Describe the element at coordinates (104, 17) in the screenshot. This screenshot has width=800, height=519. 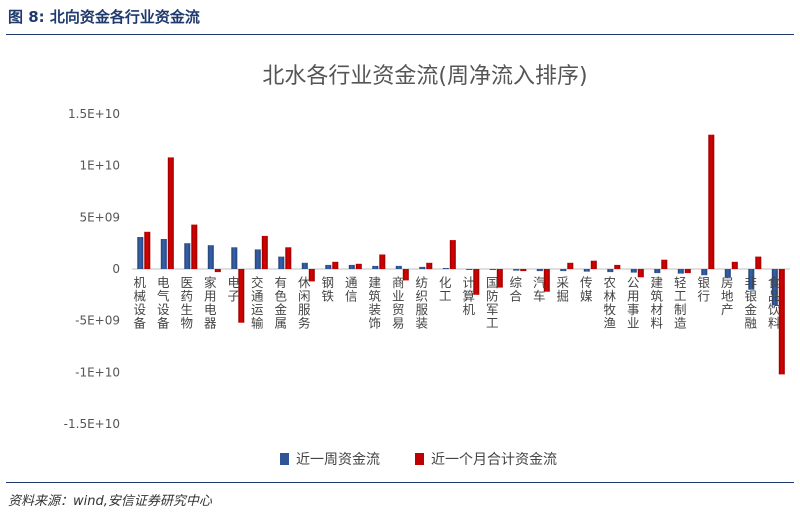
I see `figure-label: 图 8: 北向资金各行业资金流` at that location.